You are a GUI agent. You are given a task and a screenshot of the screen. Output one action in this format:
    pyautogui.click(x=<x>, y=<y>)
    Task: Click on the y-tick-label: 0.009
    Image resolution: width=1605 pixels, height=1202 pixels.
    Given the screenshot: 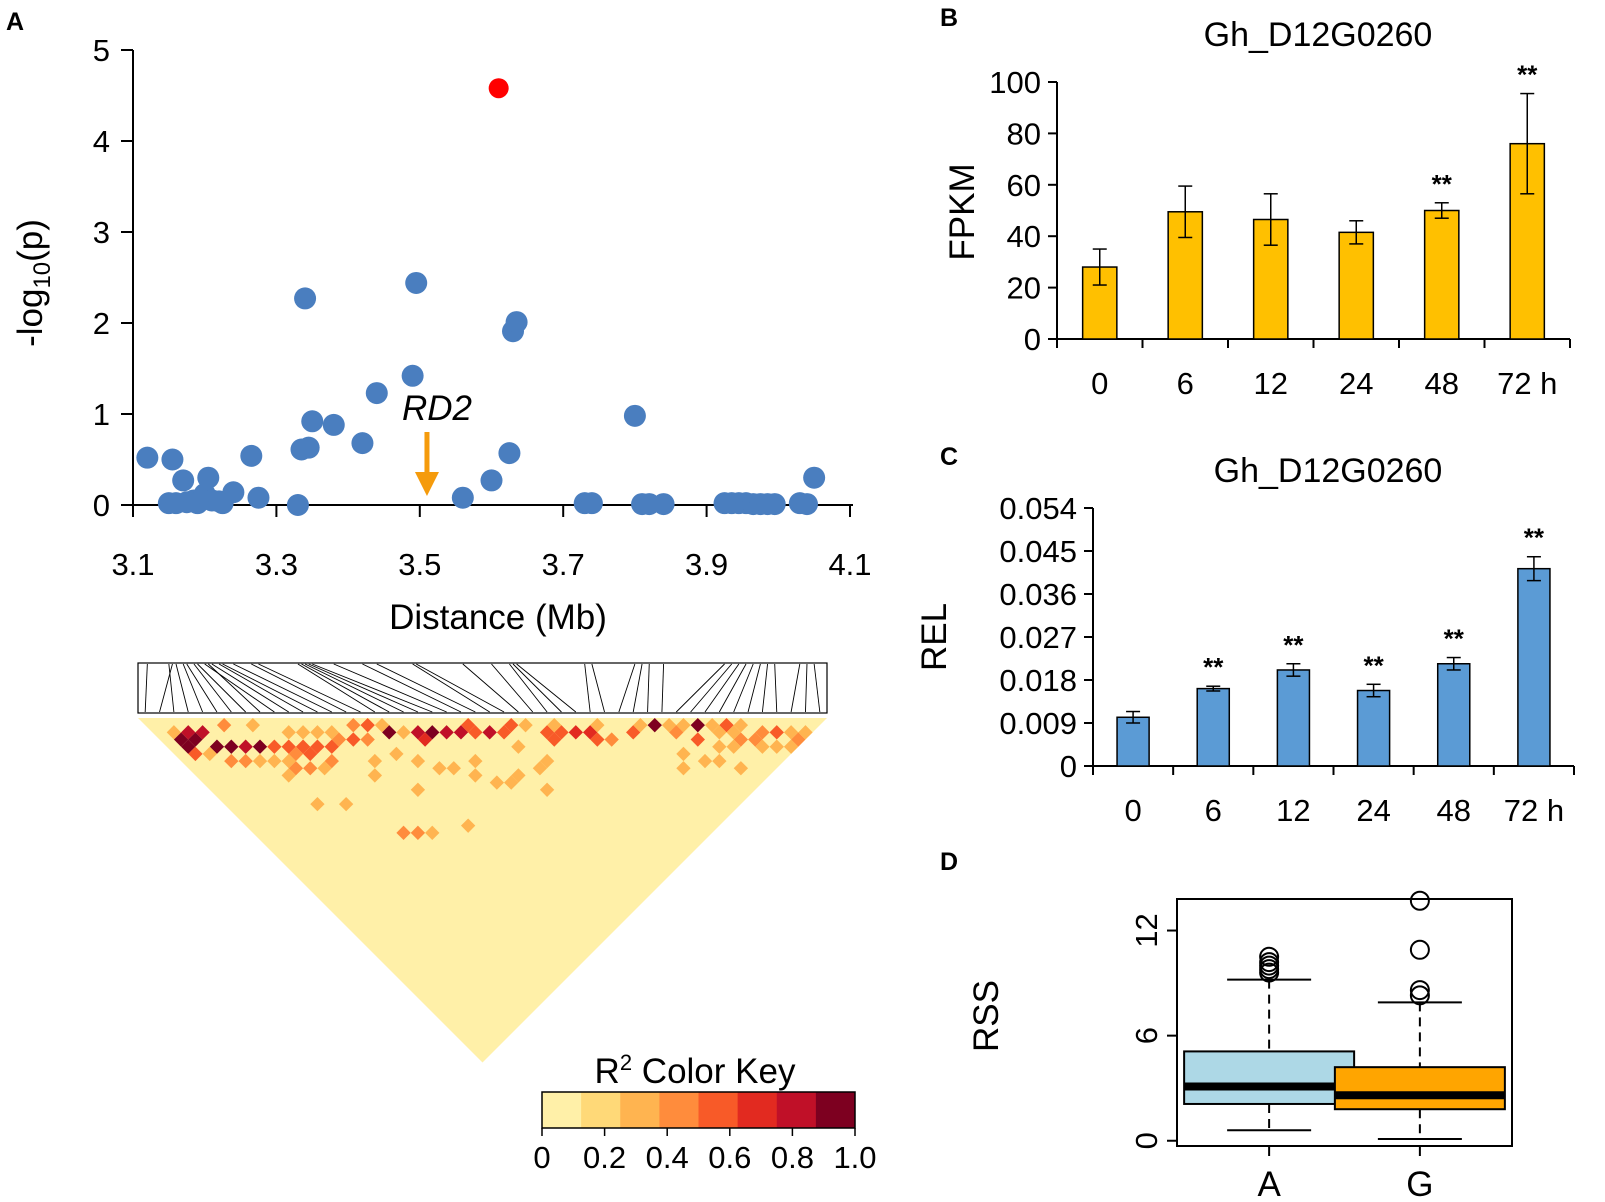 What is the action you would take?
    pyautogui.click(x=1038, y=723)
    